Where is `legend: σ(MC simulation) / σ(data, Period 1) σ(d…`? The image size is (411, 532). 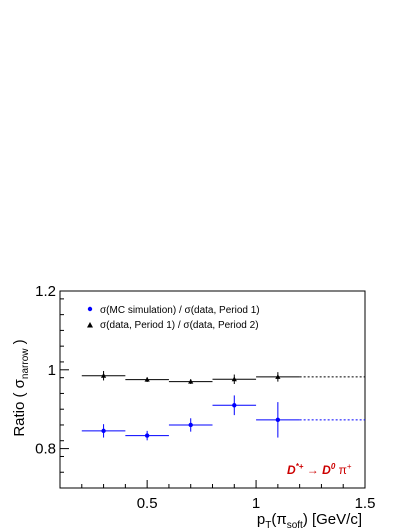
legend: σ(MC simulation) / σ(data, Period 1) σ(d… is located at coordinates (173, 318).